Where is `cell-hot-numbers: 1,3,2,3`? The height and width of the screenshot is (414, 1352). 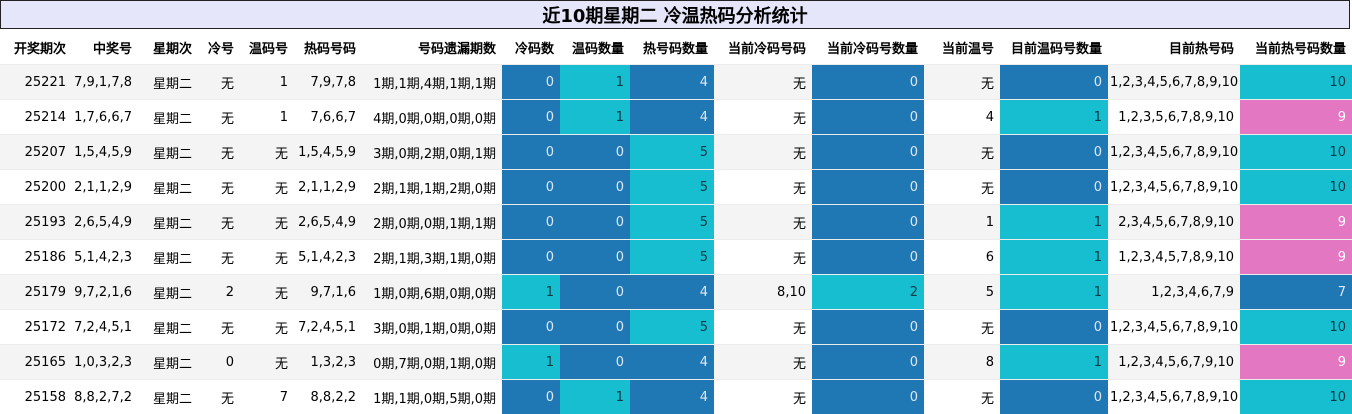 cell-hot-numbers: 1,3,2,3 is located at coordinates (328, 362).